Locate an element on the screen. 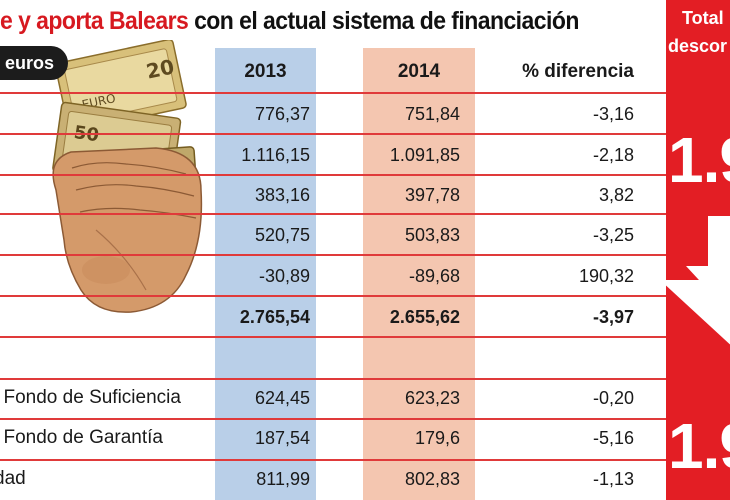  cell-2014: 503,83 is located at coordinates (432, 235).